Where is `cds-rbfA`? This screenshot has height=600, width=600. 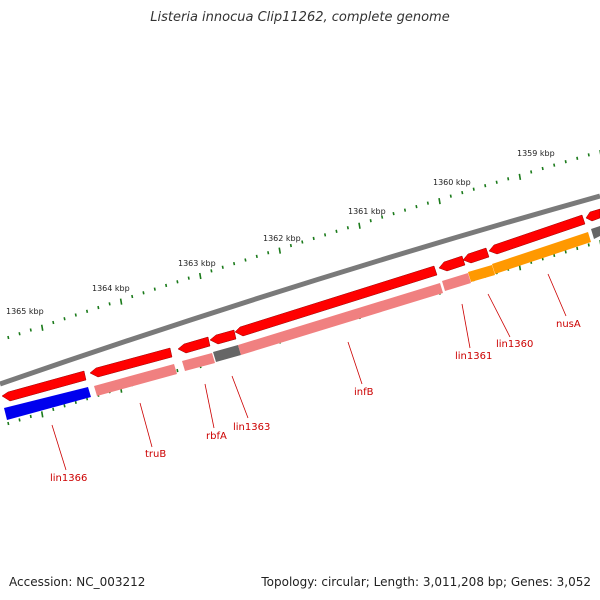
cds-rbfA is located at coordinates (198, 362).